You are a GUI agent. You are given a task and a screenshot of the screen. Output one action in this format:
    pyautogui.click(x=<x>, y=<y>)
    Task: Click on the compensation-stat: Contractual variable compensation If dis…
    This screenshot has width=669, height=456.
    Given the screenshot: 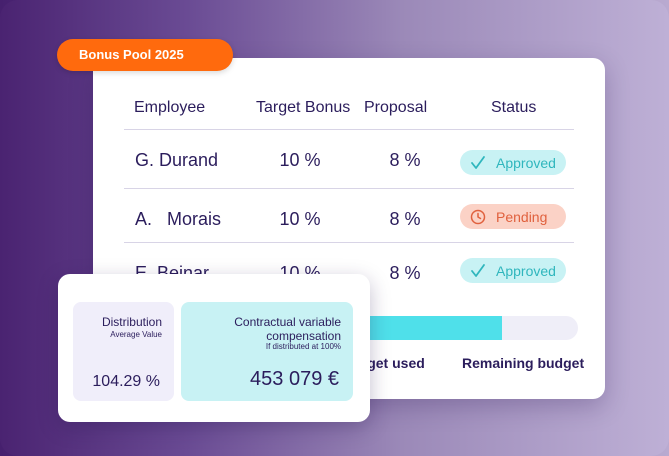 What is the action you would take?
    pyautogui.click(x=267, y=351)
    